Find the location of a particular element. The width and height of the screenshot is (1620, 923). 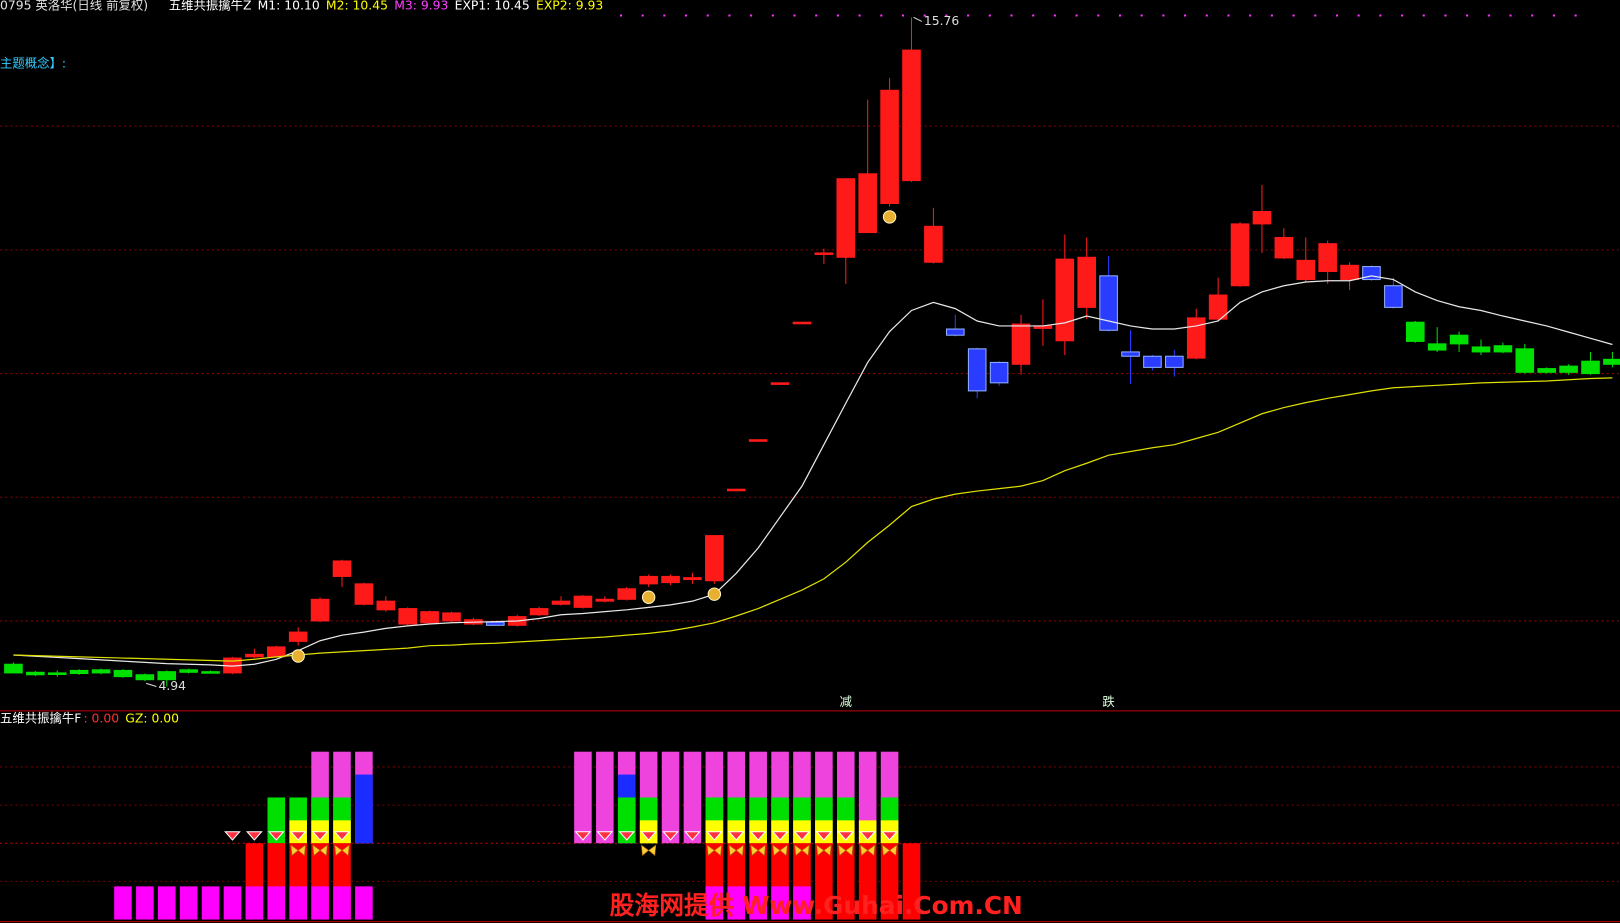

signal-label: 减 is located at coordinates (846, 701).